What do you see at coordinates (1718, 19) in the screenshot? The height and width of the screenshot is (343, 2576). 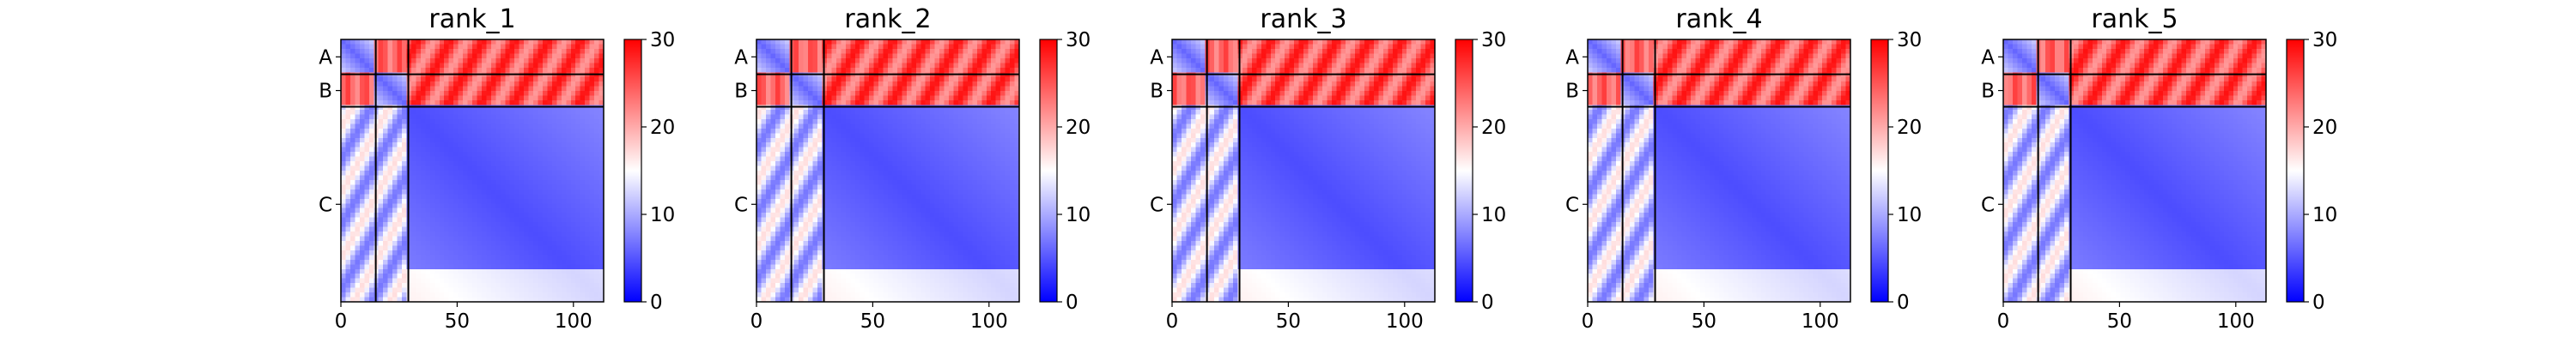 I see `panel-title: rank_4` at bounding box center [1718, 19].